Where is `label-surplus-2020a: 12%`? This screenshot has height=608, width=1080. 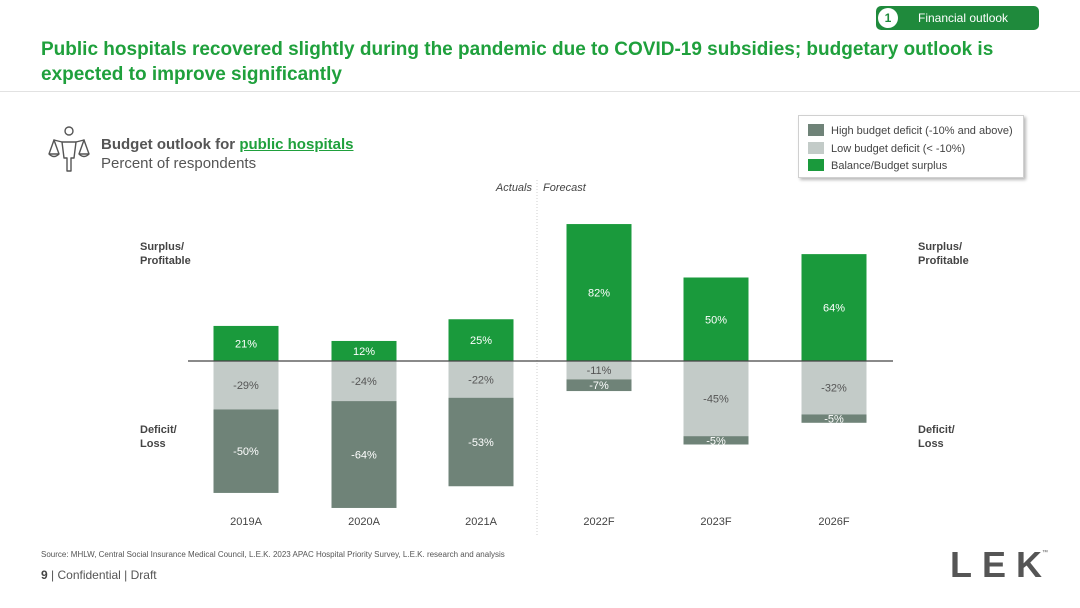 label-surplus-2020a: 12% is located at coordinates (364, 352).